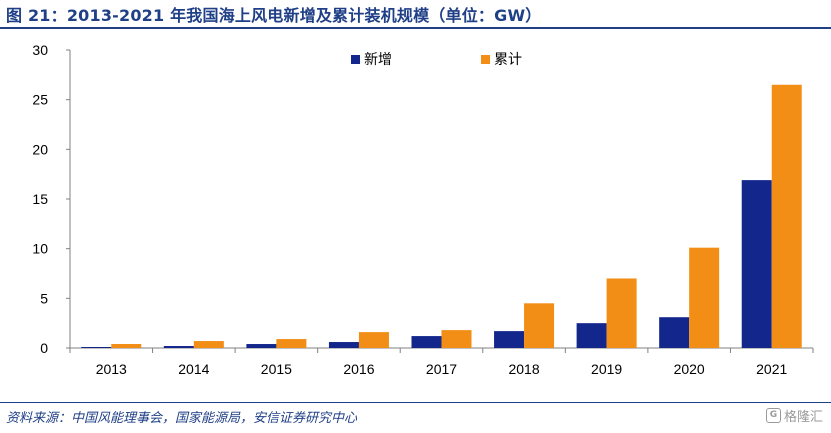  What do you see at coordinates (606, 369) in the screenshot?
I see `x-tick-label: 2019` at bounding box center [606, 369].